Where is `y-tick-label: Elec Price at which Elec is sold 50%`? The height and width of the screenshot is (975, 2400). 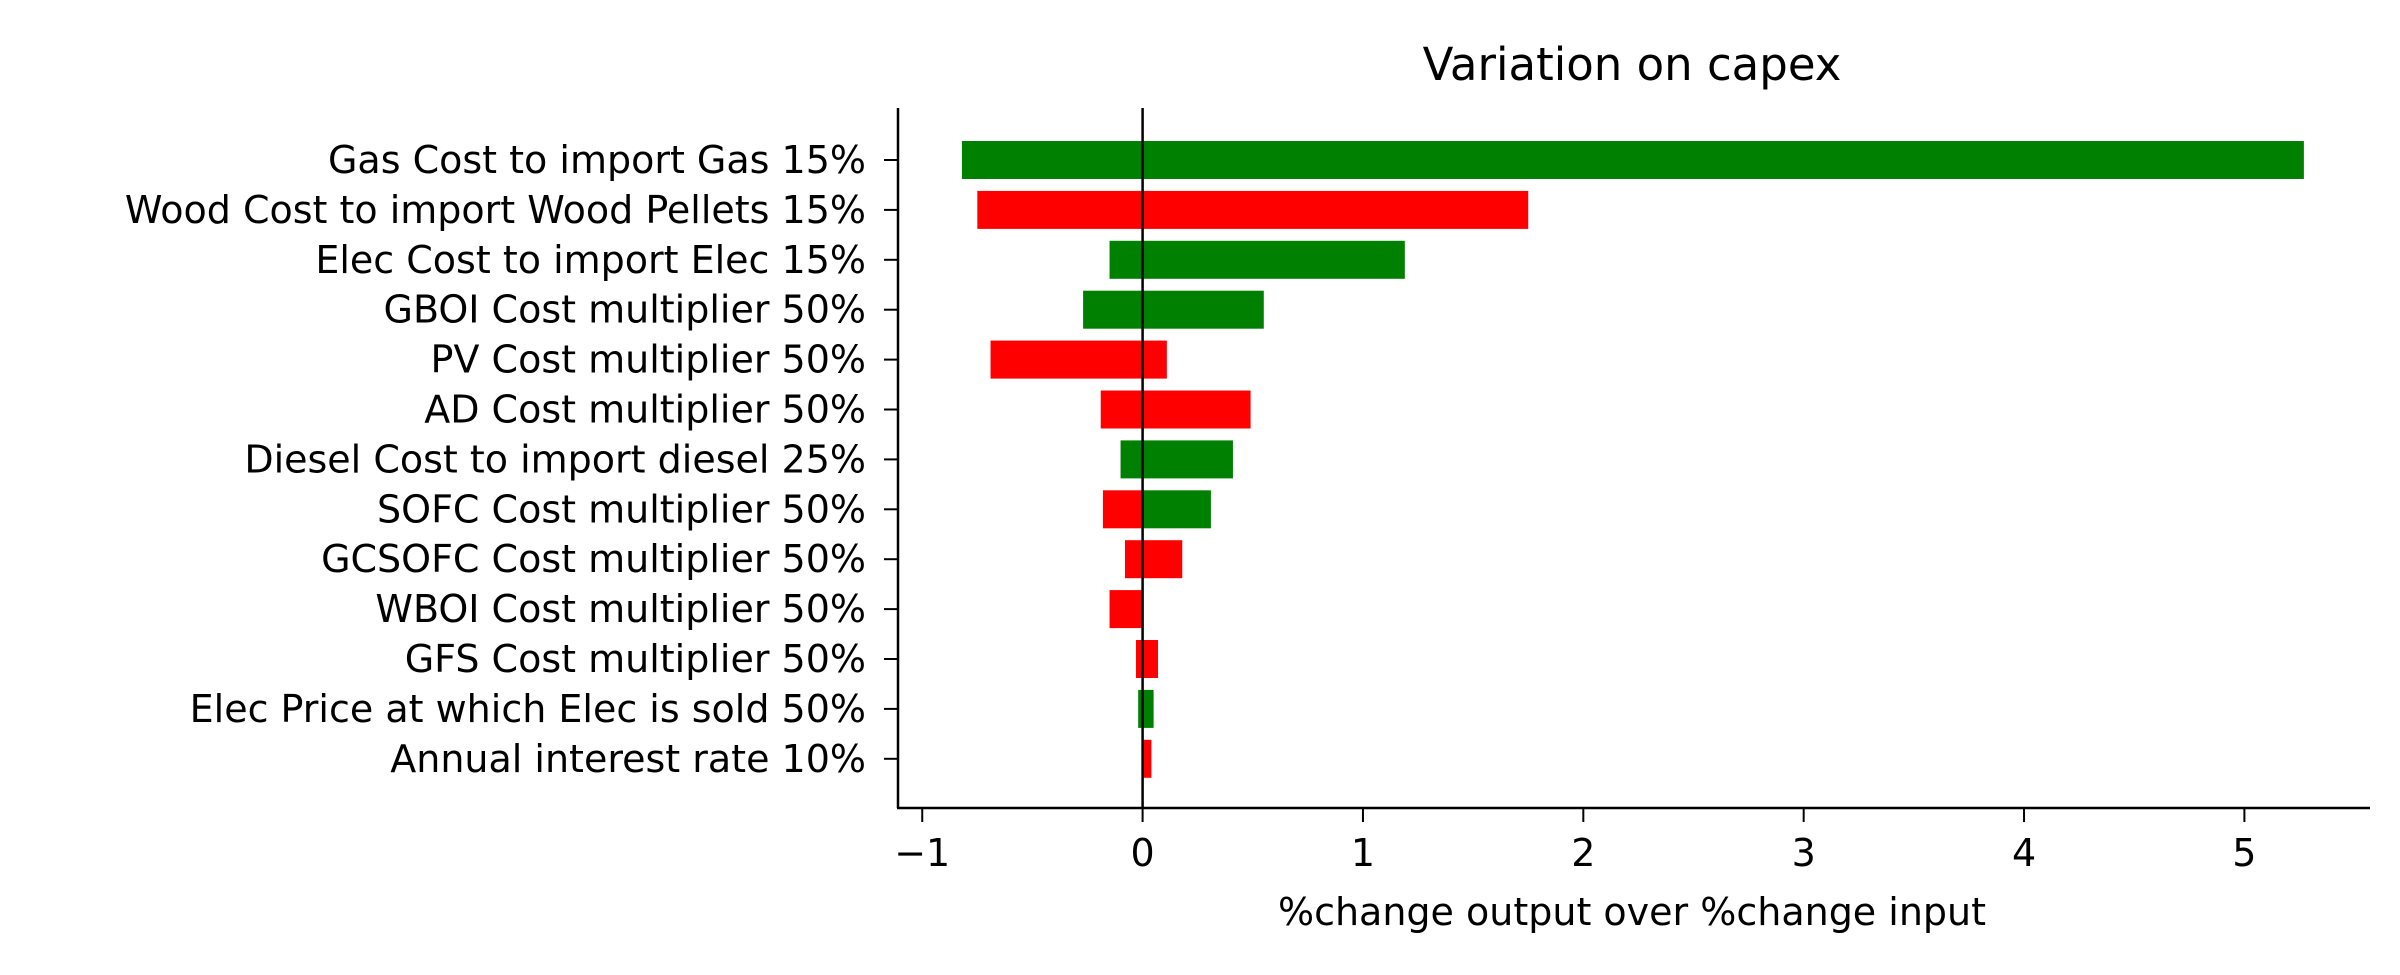 y-tick-label: Elec Price at which Elec is sold 50% is located at coordinates (528, 709).